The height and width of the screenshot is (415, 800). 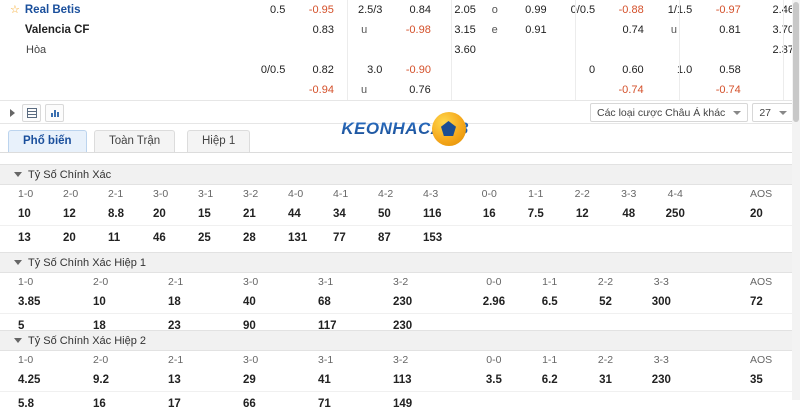 What do you see at coordinates (730, 70) in the screenshot?
I see `odds-cell: 0.58` at bounding box center [730, 70].